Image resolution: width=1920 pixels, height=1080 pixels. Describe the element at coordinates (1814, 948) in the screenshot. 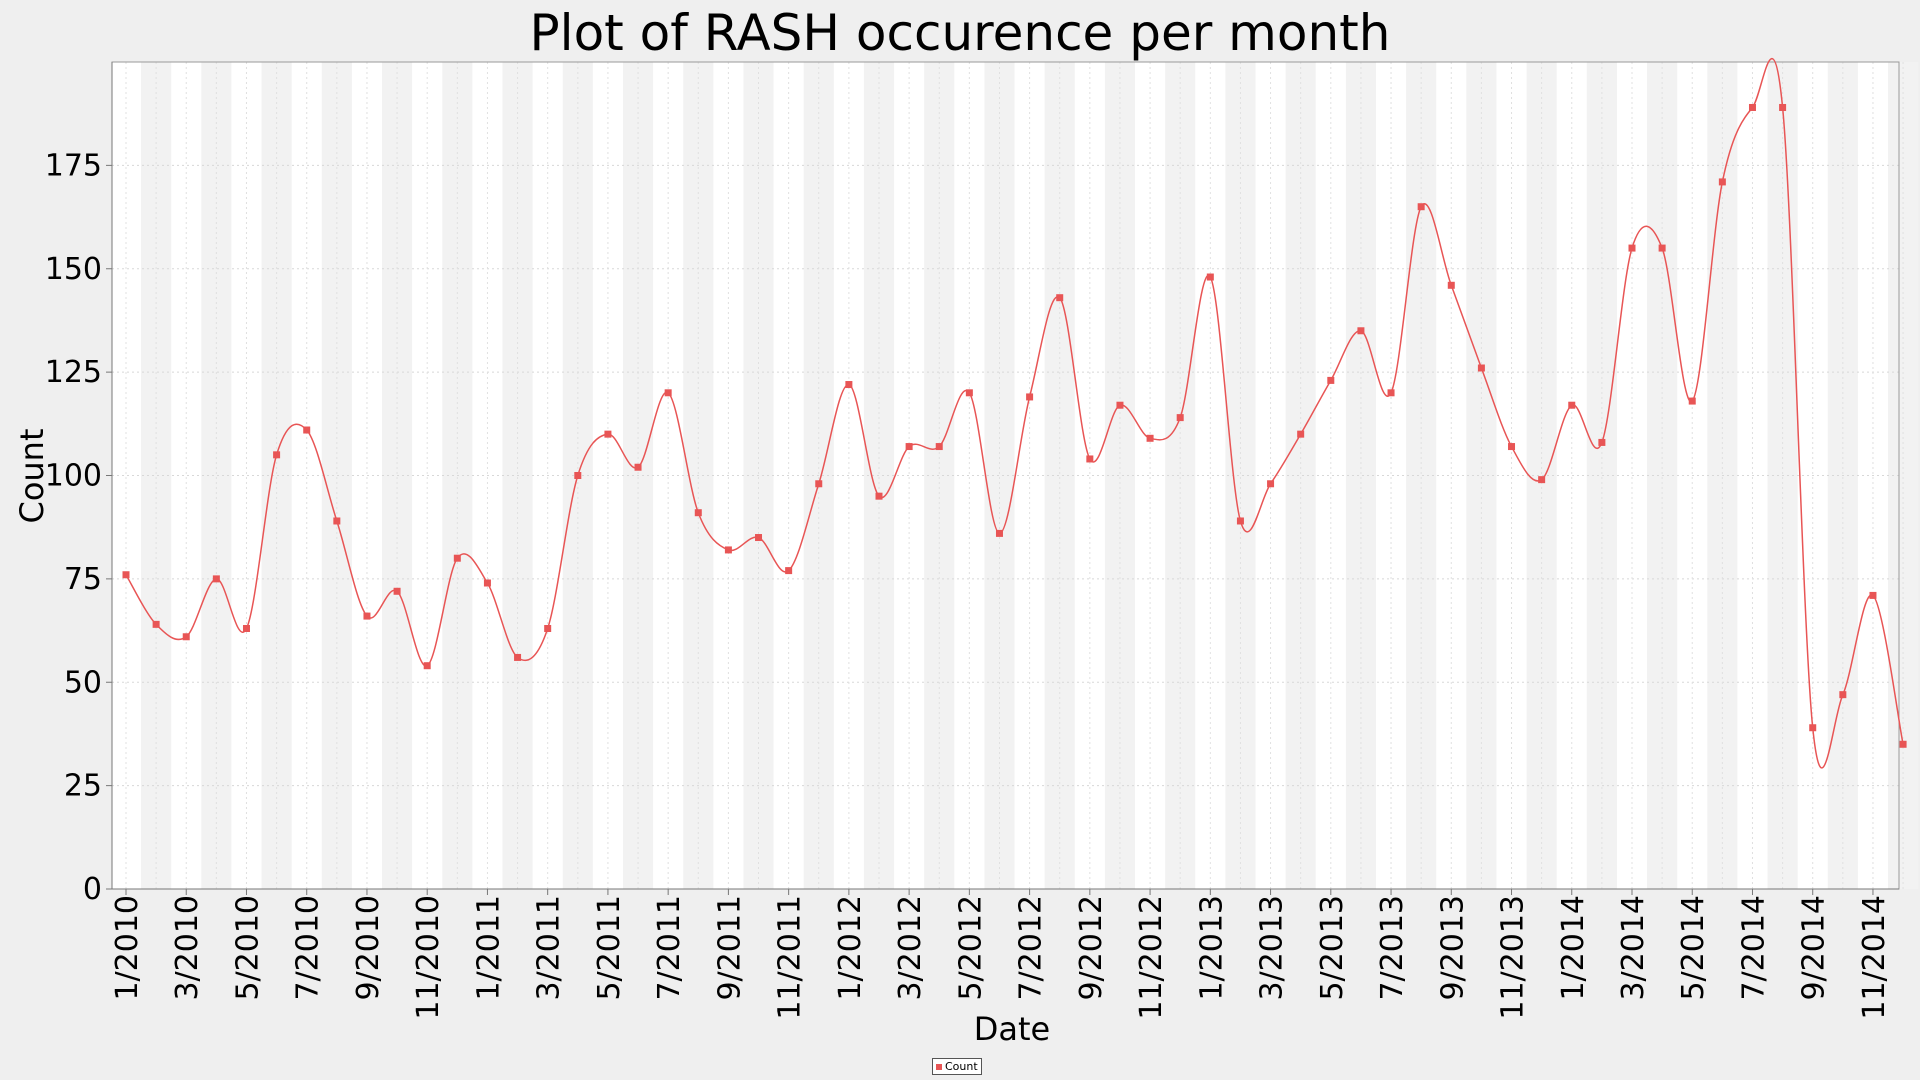

I see `x-tick-label: 9/2014` at that location.